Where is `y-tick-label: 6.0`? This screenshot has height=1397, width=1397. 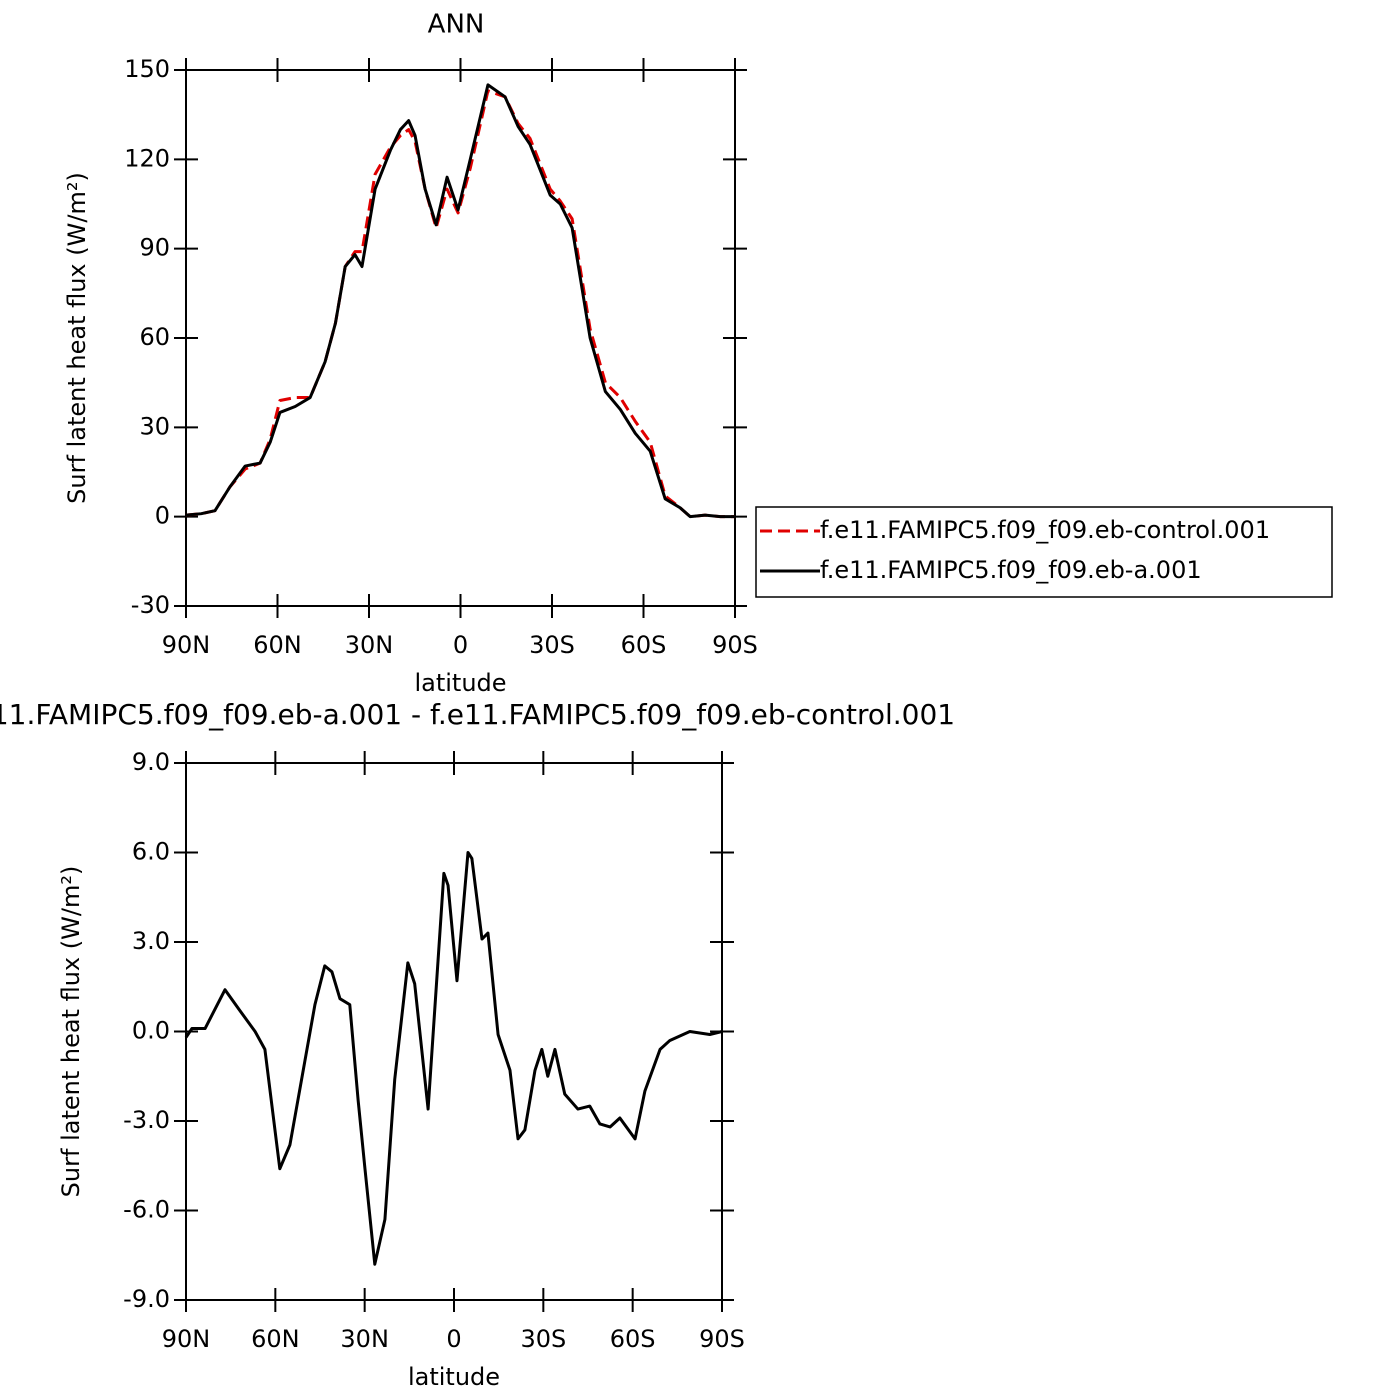
y-tick-label: 6.0 is located at coordinates (151, 852).